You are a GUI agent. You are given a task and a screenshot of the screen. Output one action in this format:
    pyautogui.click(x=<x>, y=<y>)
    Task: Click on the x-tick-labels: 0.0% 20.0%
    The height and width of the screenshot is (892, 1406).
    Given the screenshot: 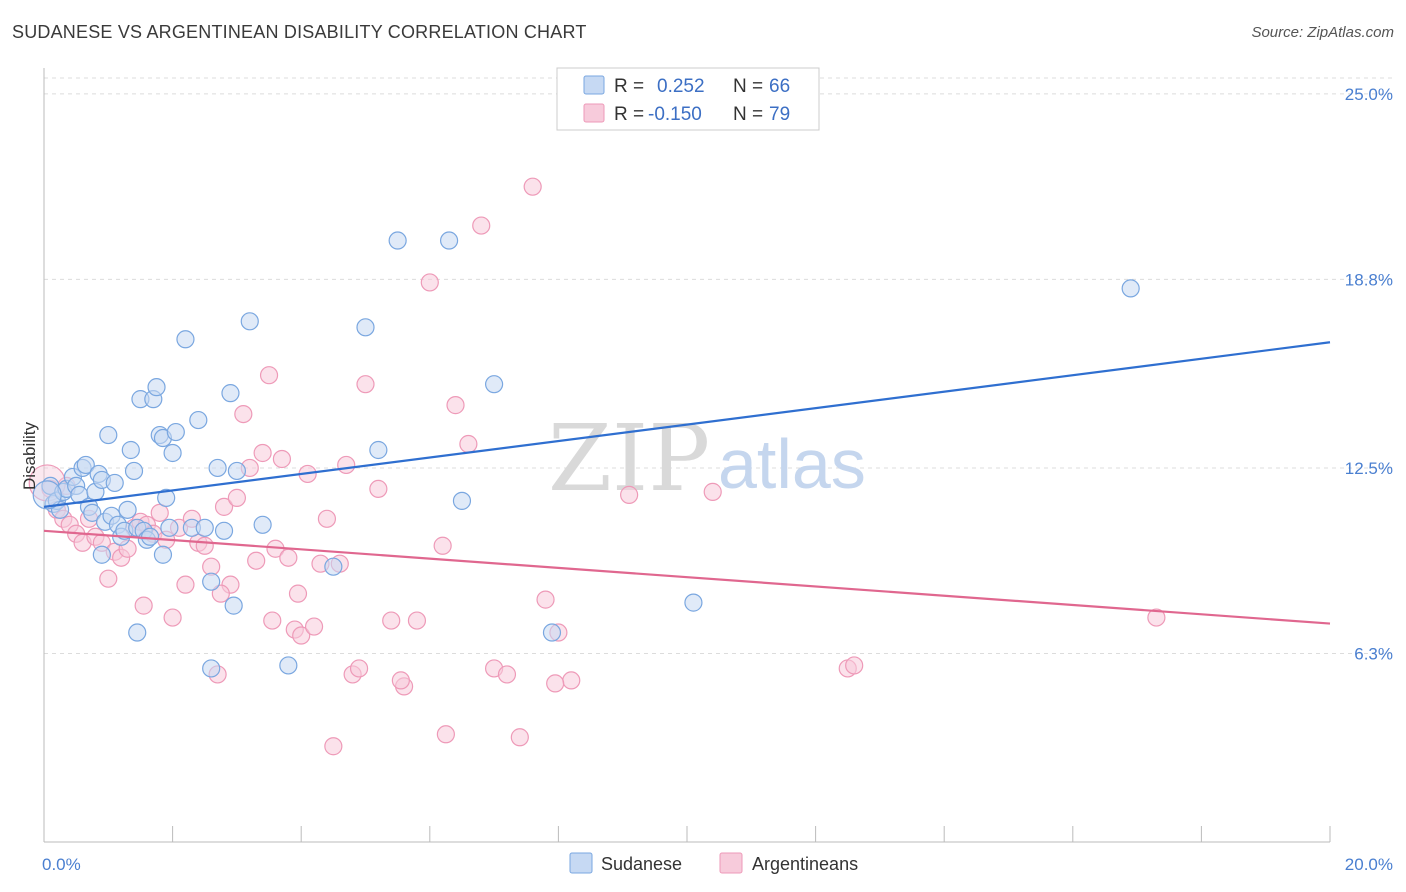 What is the action you would take?
    pyautogui.click(x=717, y=864)
    